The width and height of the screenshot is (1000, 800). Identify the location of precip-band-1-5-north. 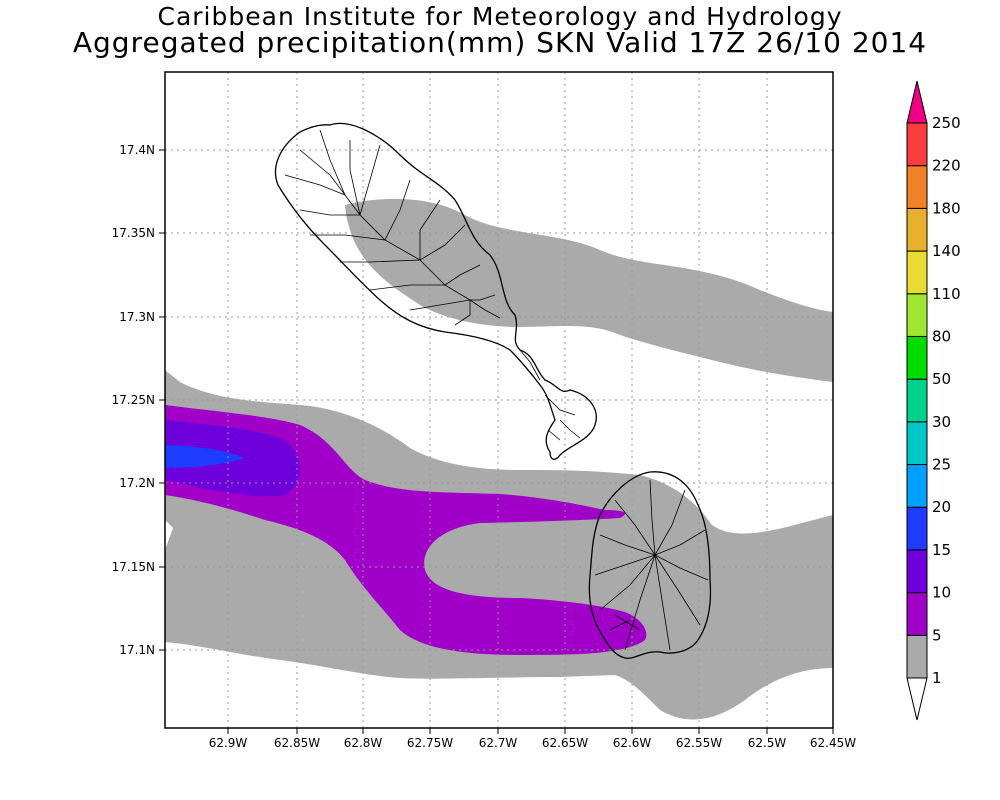
(589, 290).